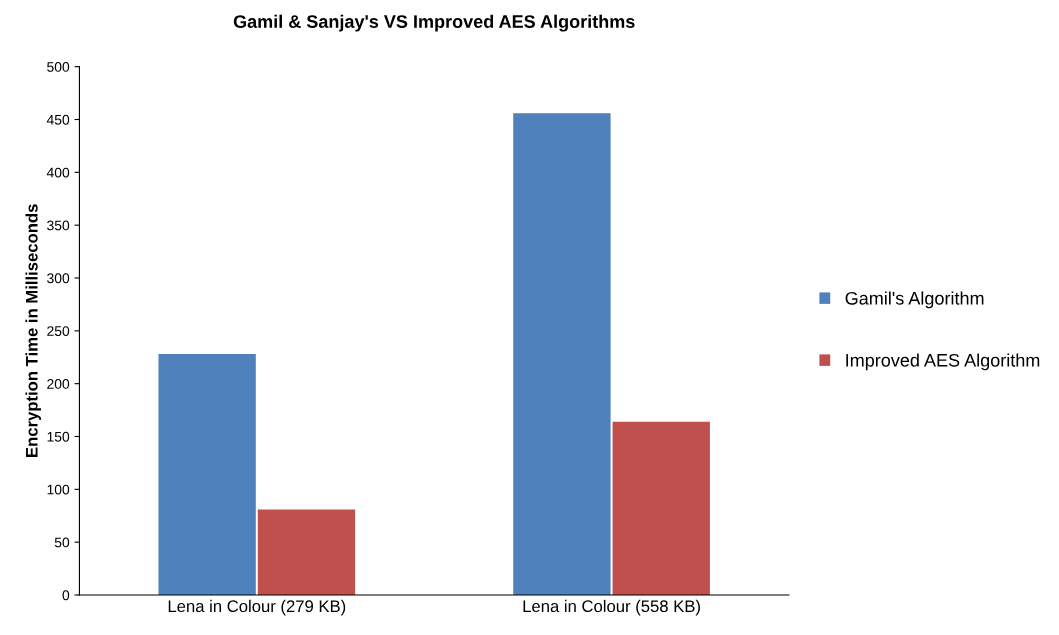  Describe the element at coordinates (33, 330) in the screenshot. I see `y-axis-title: Encryption Time in Milliseconds` at that location.